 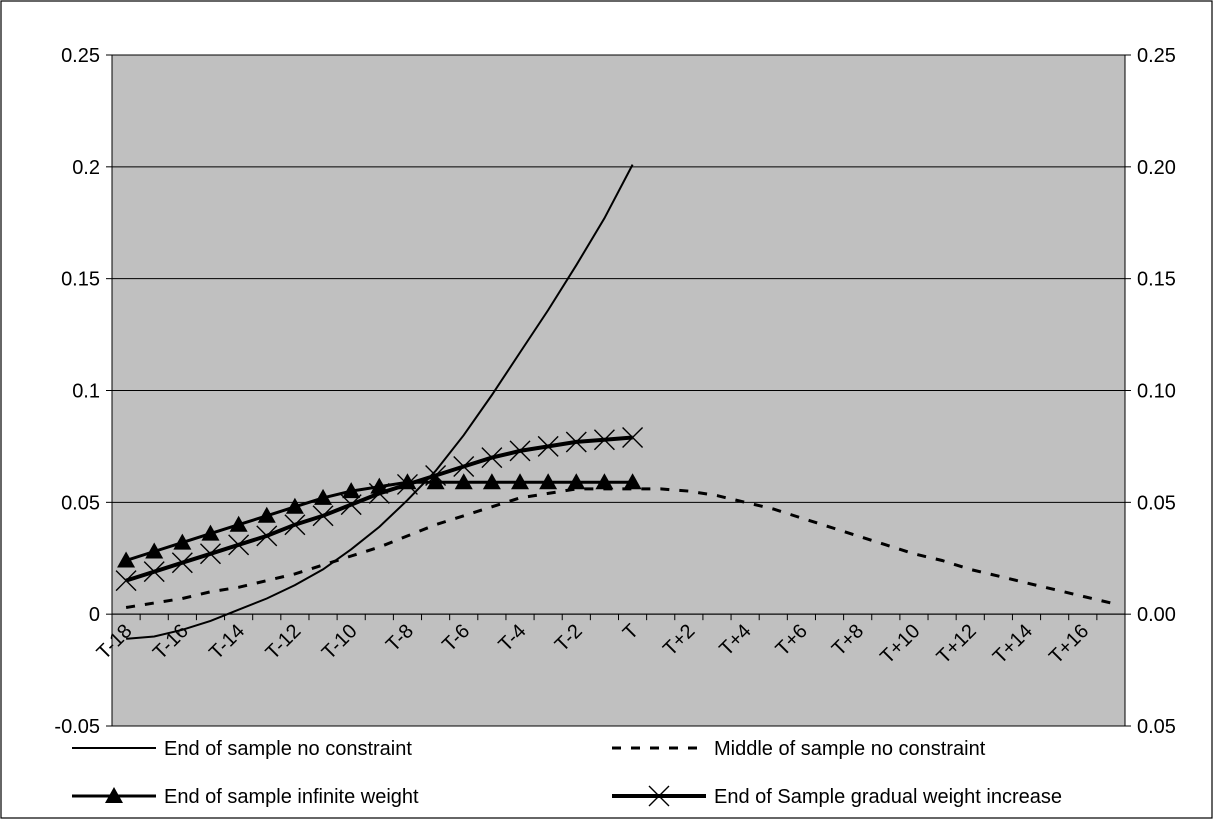 I want to click on legend-item: End of sample no constraint, so click(x=242, y=749).